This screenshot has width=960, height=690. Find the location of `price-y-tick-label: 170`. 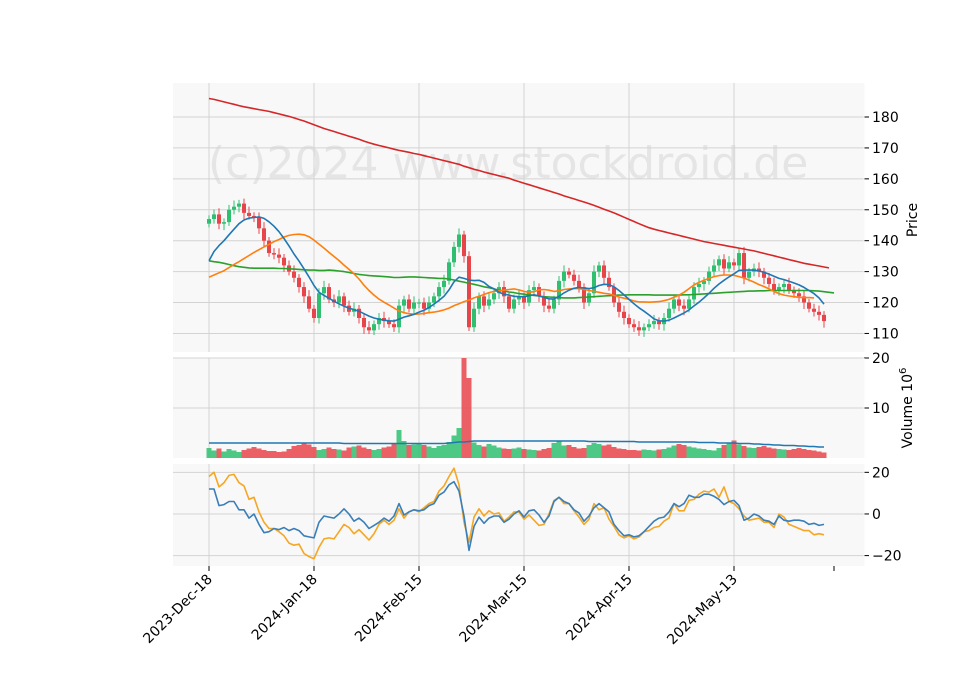

price-y-tick-label: 170 is located at coordinates (885, 149).